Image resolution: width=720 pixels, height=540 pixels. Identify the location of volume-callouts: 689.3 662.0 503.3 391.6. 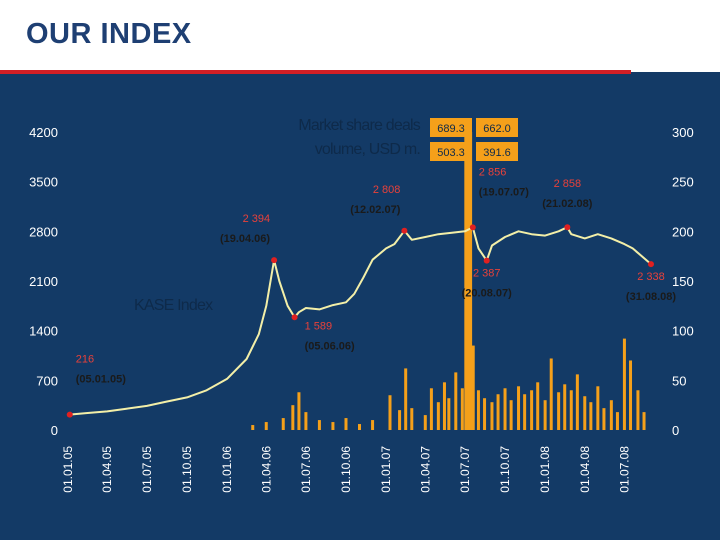
(474, 139).